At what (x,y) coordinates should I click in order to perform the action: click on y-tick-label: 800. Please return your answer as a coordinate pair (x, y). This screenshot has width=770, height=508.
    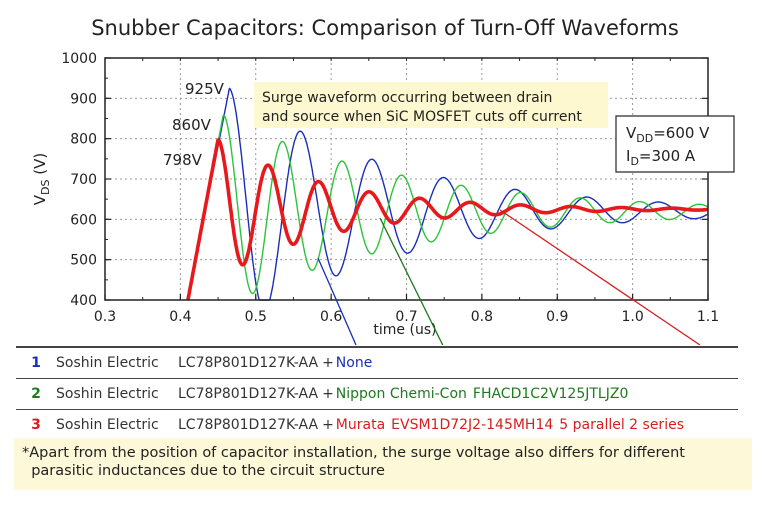
    Looking at the image, I should click on (83, 140).